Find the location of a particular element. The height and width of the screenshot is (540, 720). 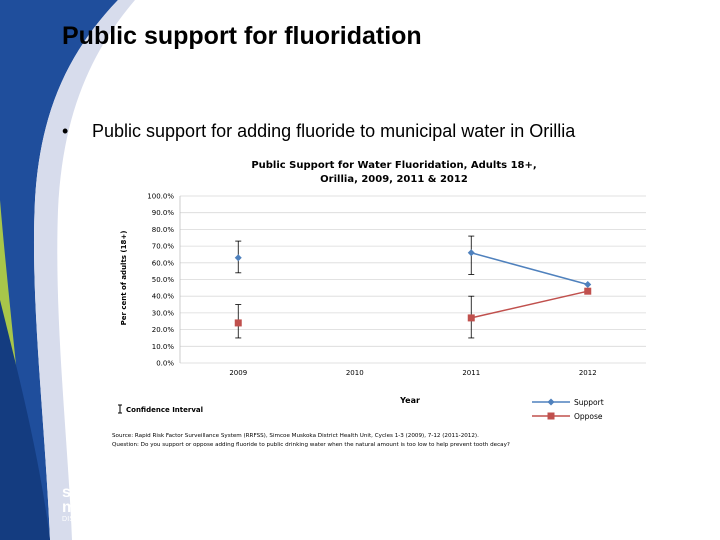

y-tick-label: 40.0% is located at coordinates (163, 297).